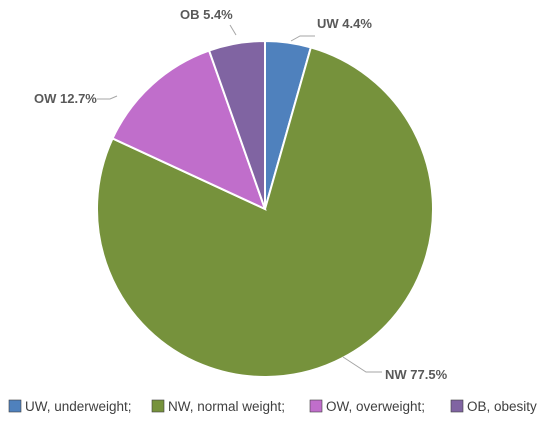 Image resolution: width=550 pixels, height=428 pixels. What do you see at coordinates (502, 406) in the screenshot?
I see `legend-label-ob: OB, obesity` at bounding box center [502, 406].